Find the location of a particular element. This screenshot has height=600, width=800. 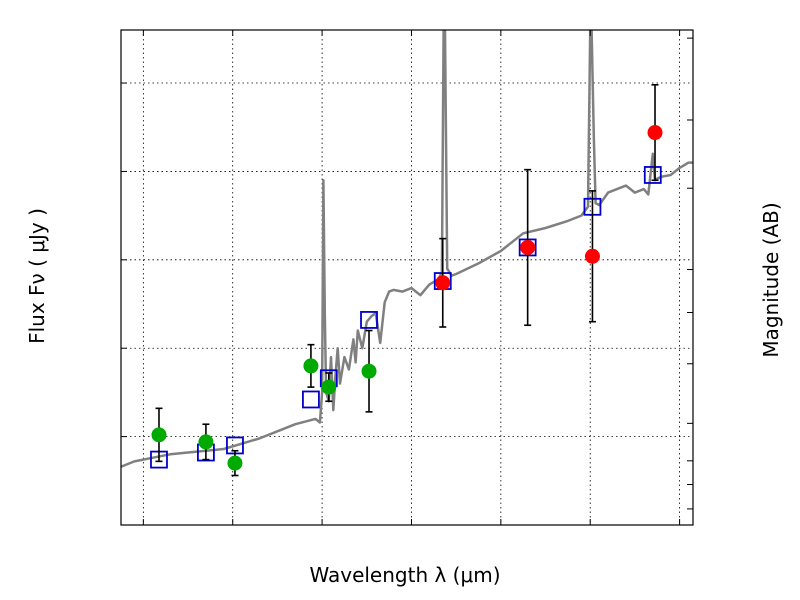

magnitude-axis-label: Magnitude (AB) is located at coordinates (771, 279).